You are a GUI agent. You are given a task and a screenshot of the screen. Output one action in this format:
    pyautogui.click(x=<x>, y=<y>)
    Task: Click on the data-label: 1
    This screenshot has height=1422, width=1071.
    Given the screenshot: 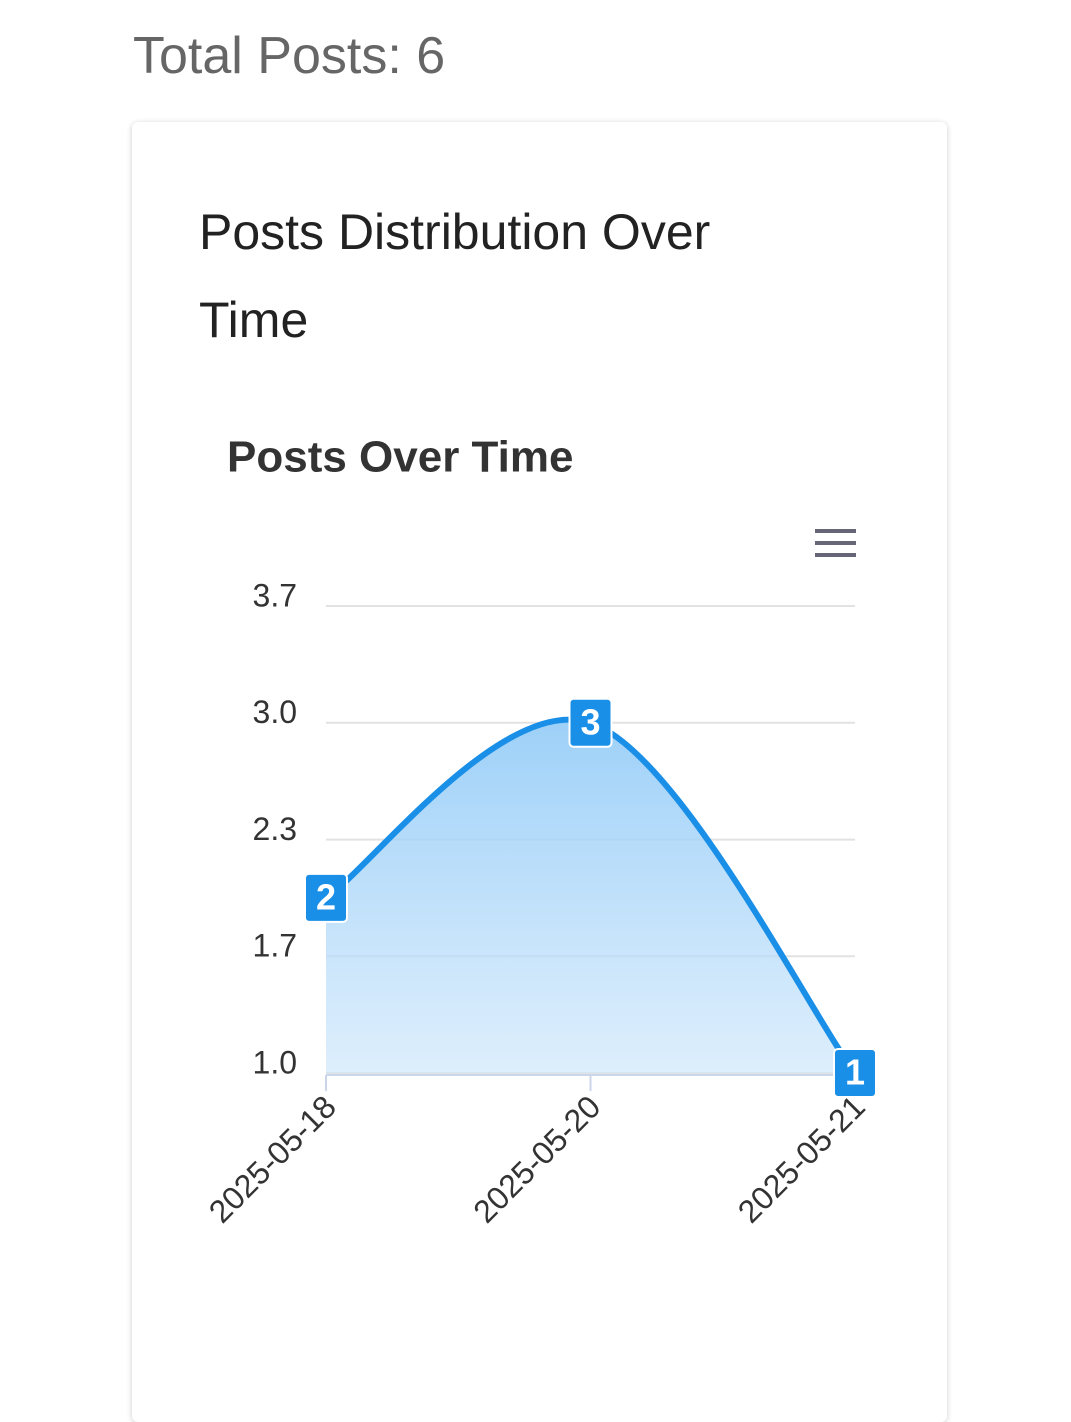 What is the action you would take?
    pyautogui.click(x=855, y=1072)
    